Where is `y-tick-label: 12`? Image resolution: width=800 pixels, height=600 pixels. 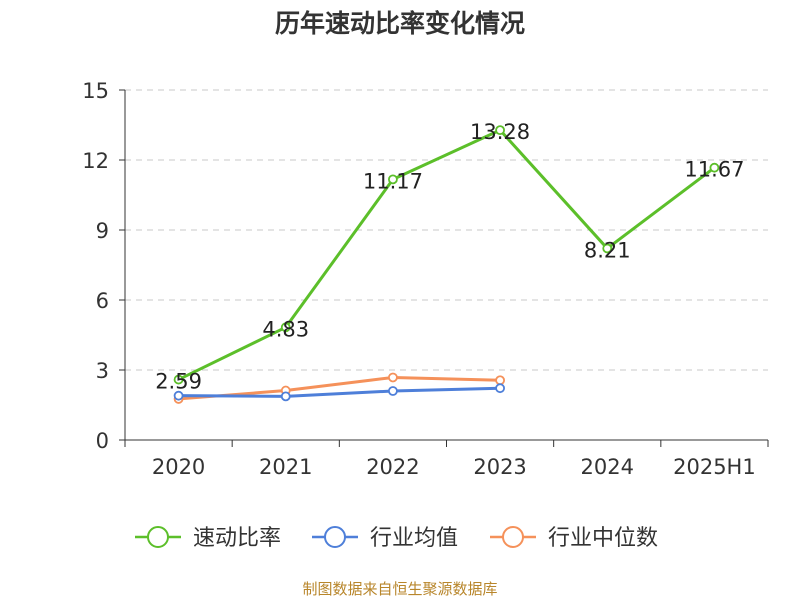 y-tick-label: 12 is located at coordinates (95, 161).